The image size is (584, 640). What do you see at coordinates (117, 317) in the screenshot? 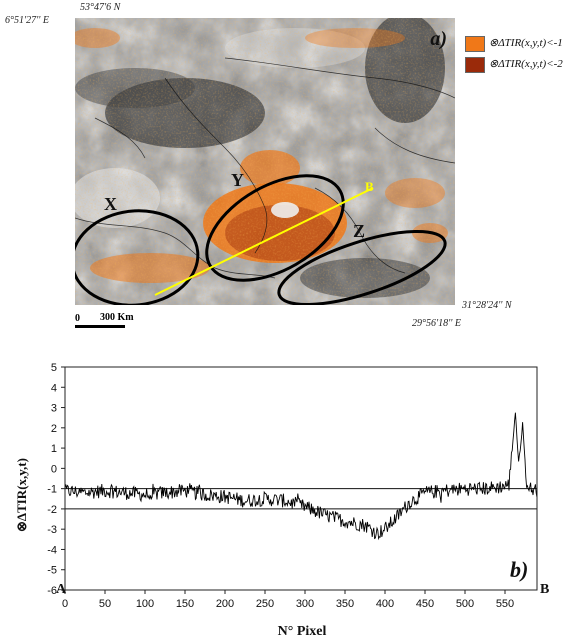
I see `scale-label: 300 Km` at bounding box center [117, 317].